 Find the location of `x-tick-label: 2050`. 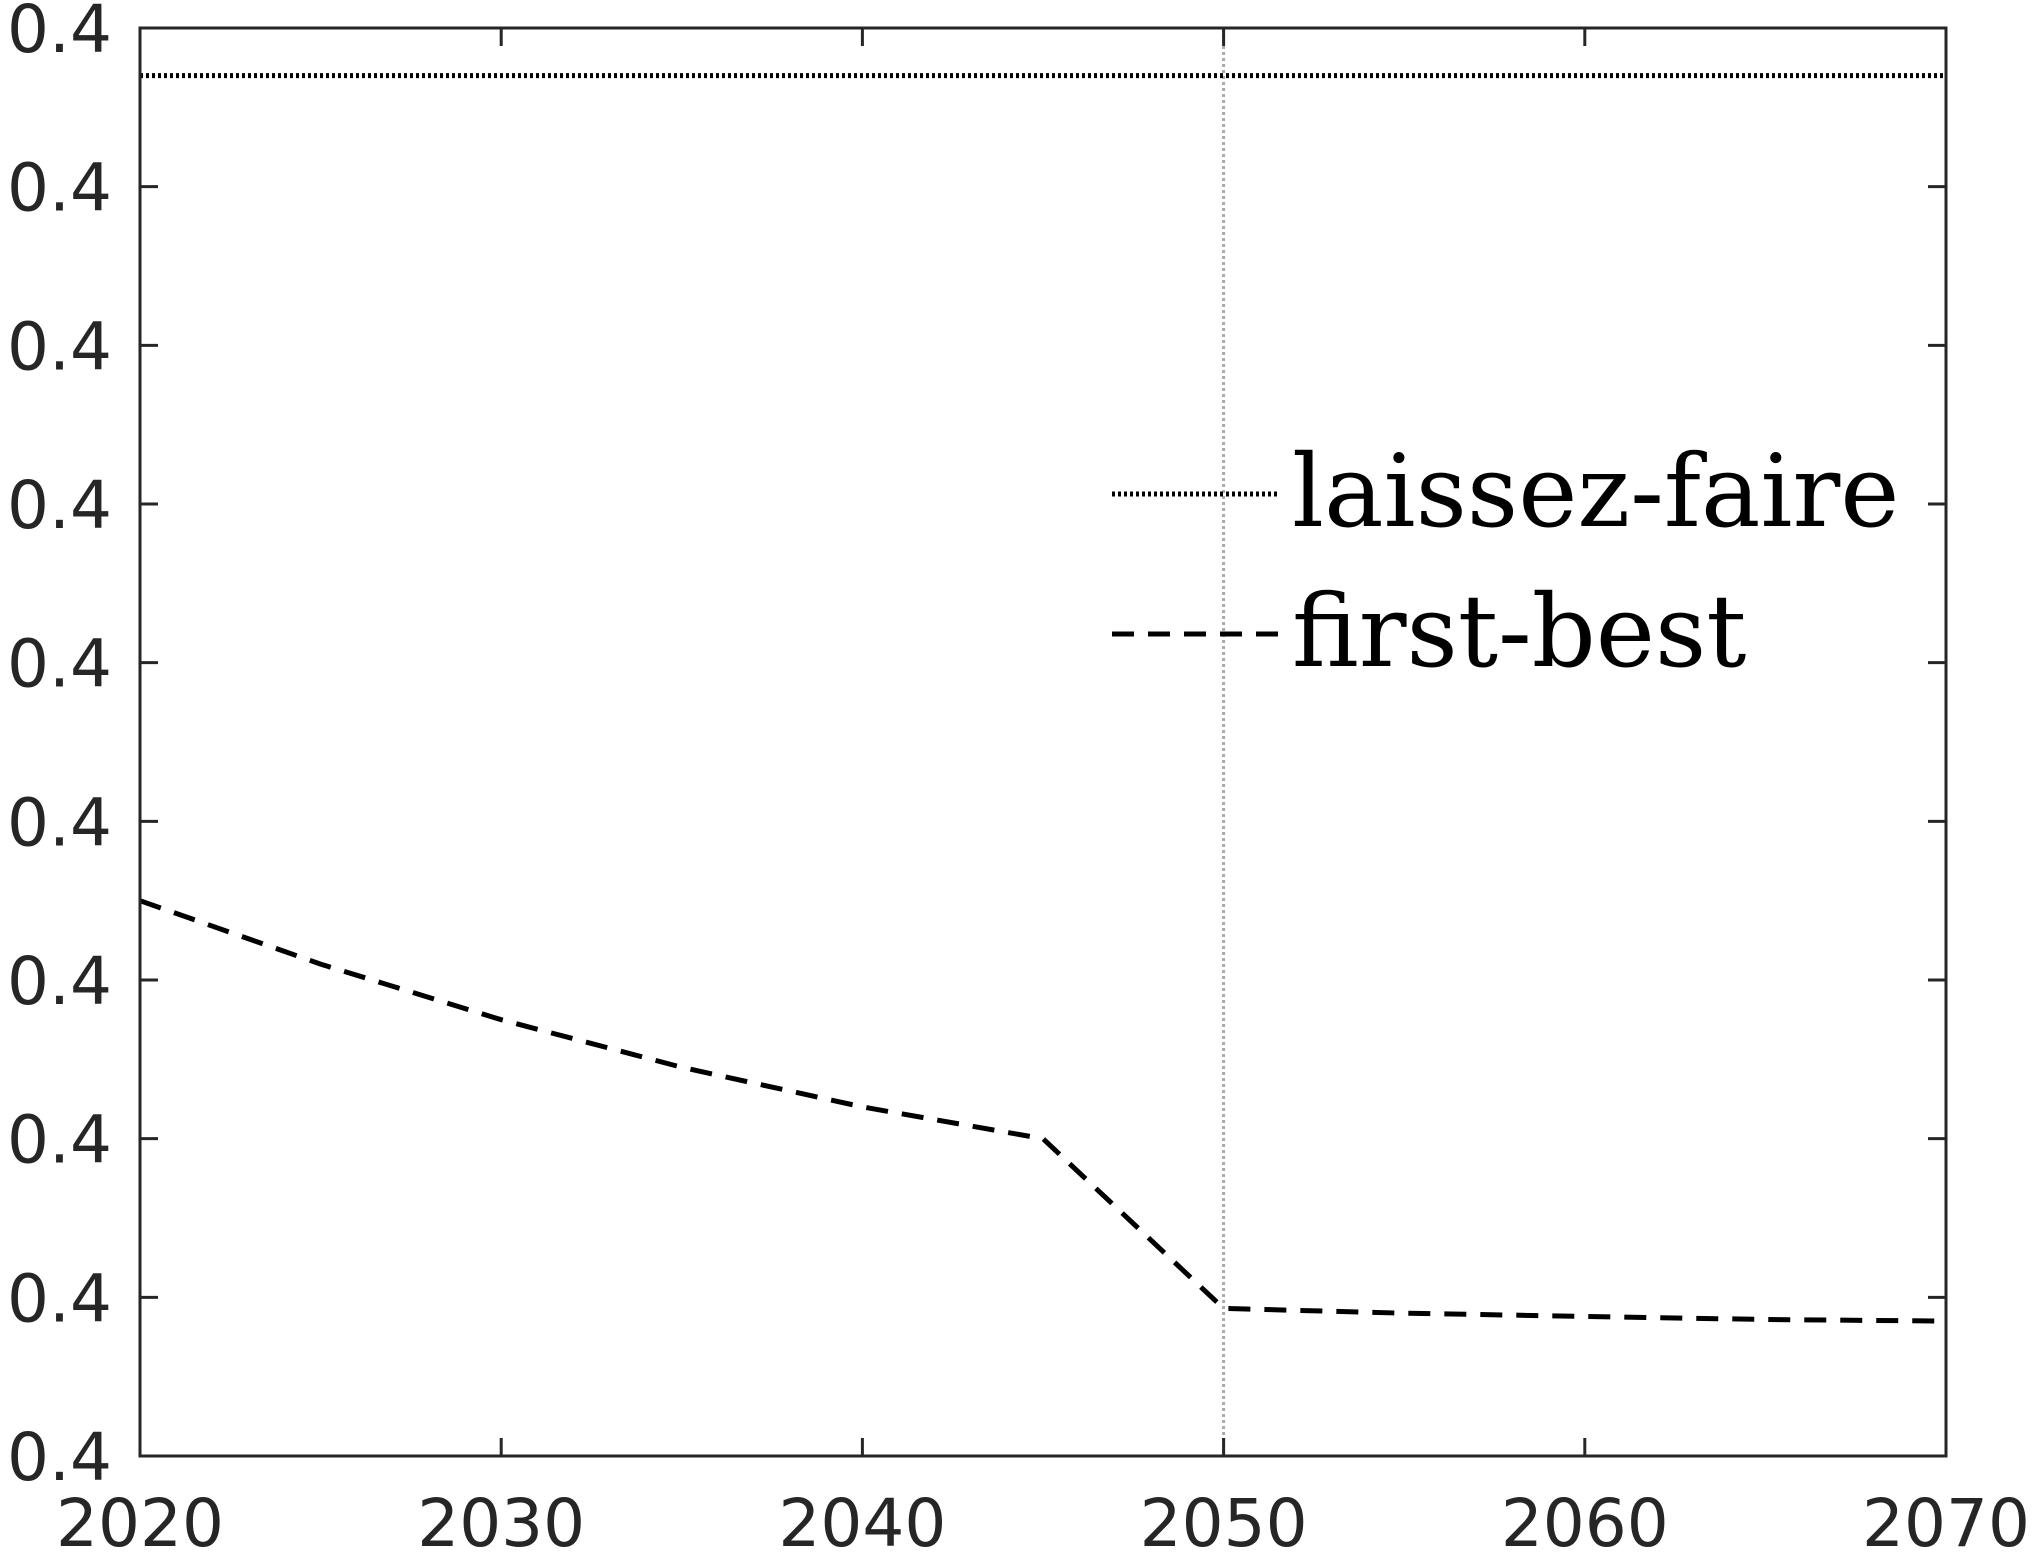

x-tick-label: 2050 is located at coordinates (1224, 1519).